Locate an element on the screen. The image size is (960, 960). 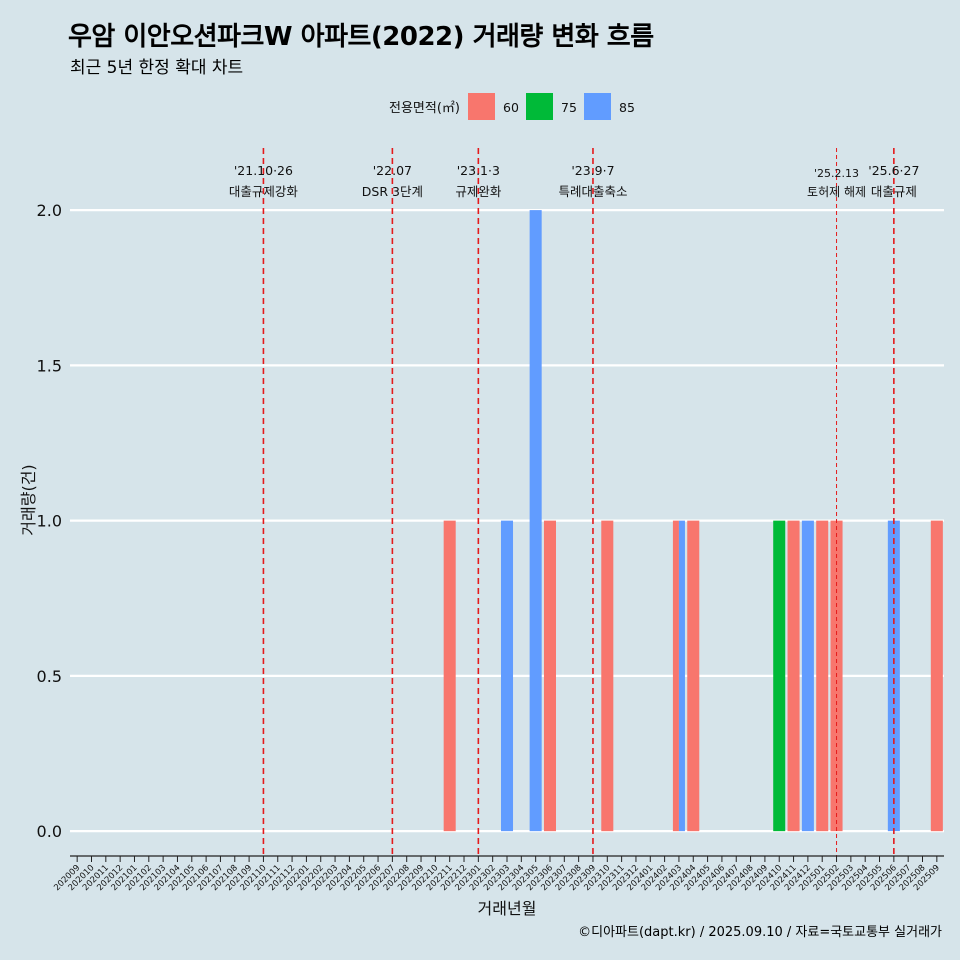
event-label: 대출규제 is located at coordinates (894, 191).